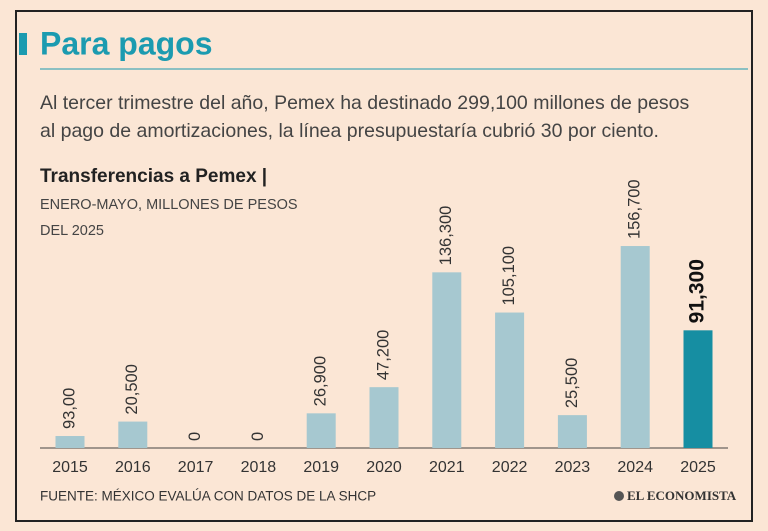  What do you see at coordinates (321, 467) in the screenshot?
I see `x-tick-label: 2019` at bounding box center [321, 467].